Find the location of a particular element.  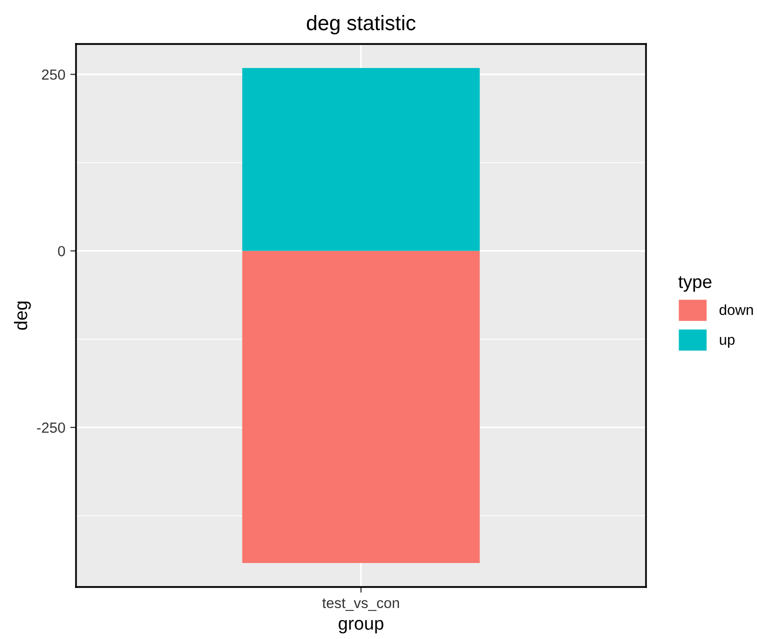

x-axis-title: group is located at coordinates (361, 627).